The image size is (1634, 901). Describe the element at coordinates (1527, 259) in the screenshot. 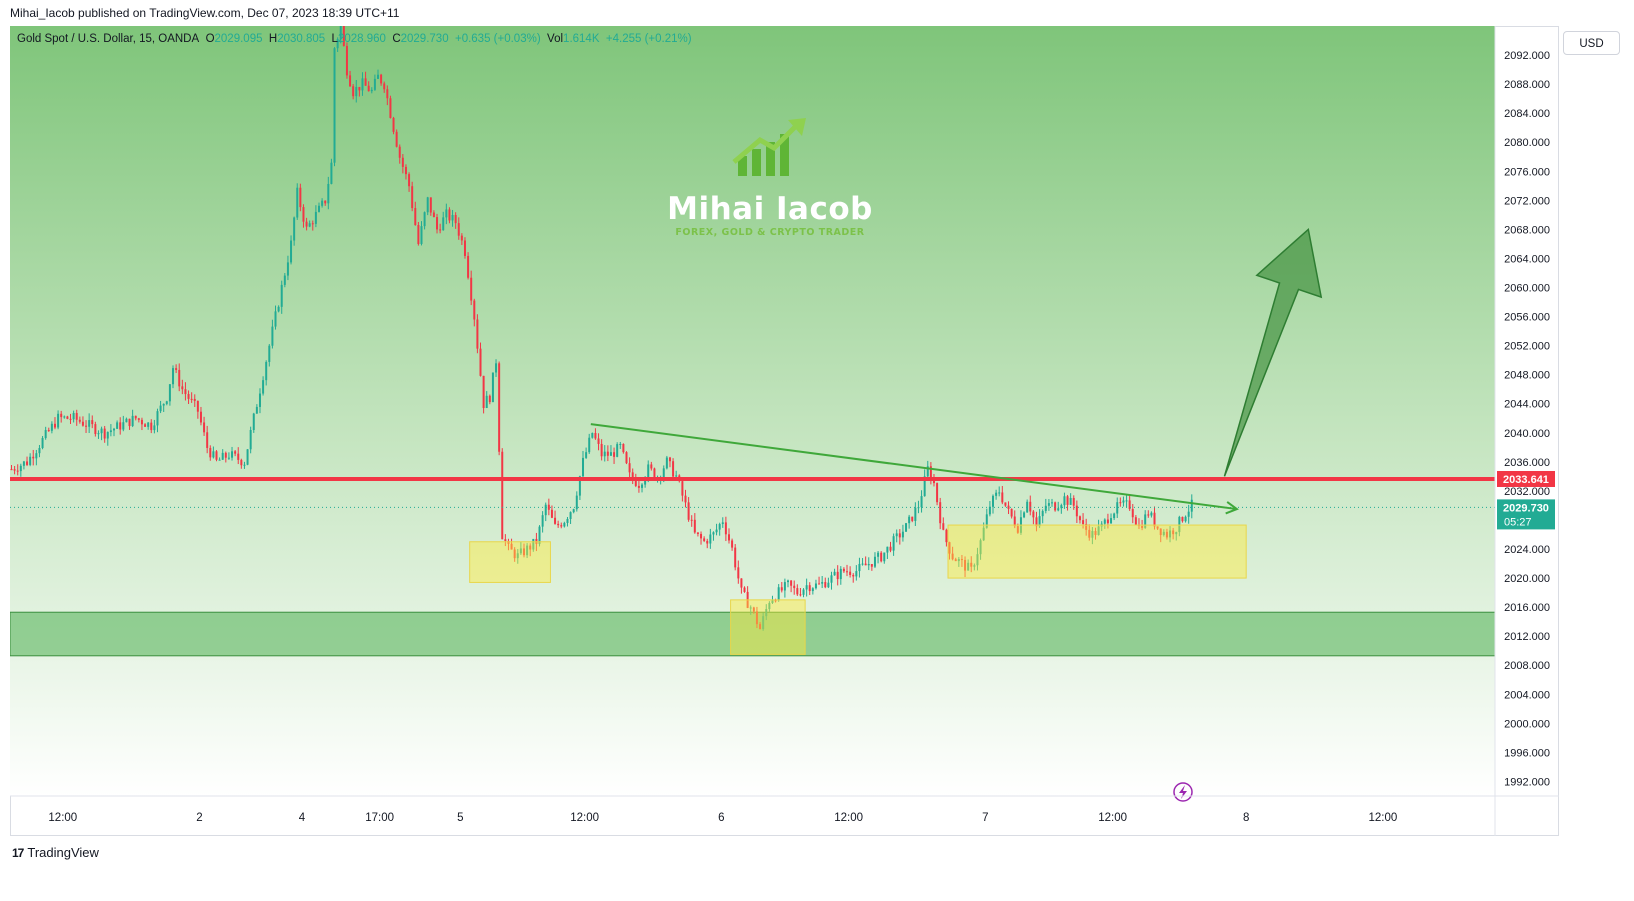

I see `y-tick-label: 2064.000` at that location.